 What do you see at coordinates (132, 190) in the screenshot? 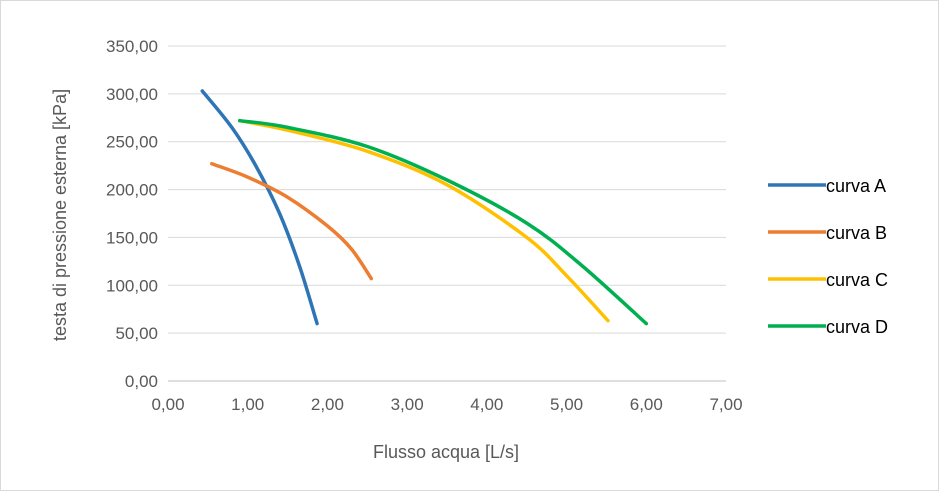
I see `y-tick-label: 200,00` at bounding box center [132, 190].